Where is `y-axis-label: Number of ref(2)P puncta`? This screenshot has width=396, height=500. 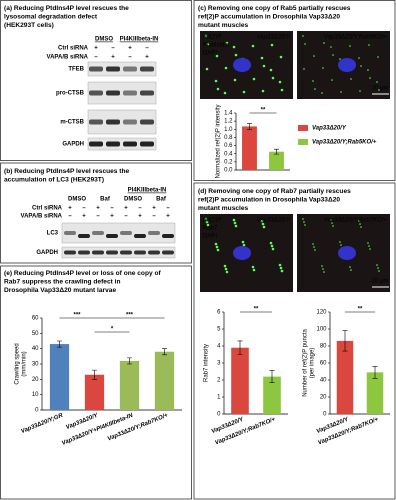
y-axis-label: Number of ref(2)P puncta is located at coordinates (306, 363).